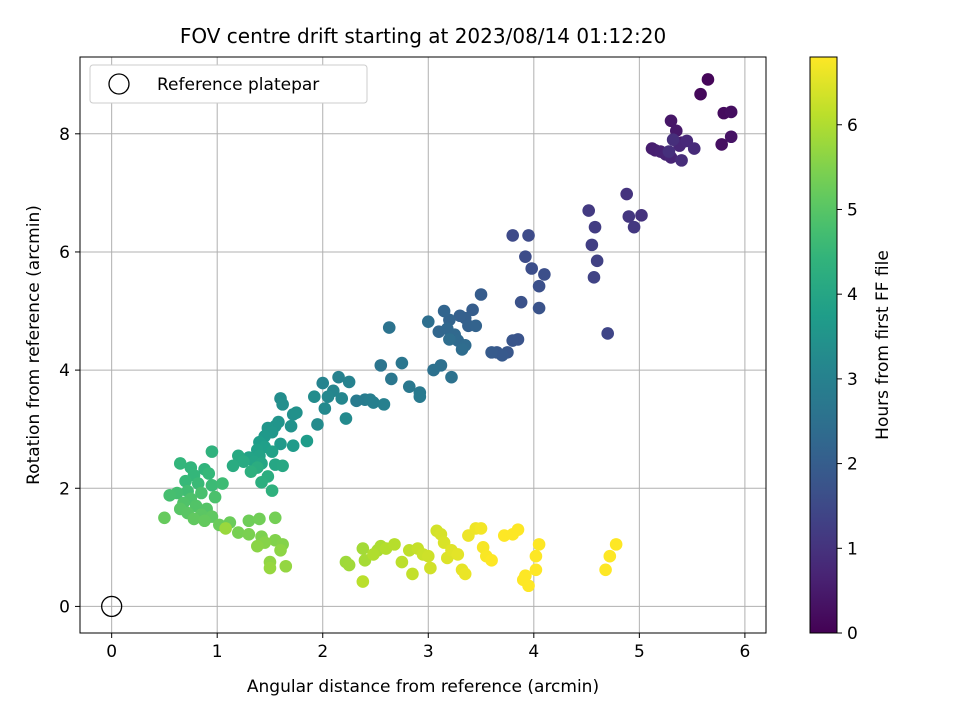 Image resolution: width=960 pixels, height=725 pixels. Describe the element at coordinates (64, 607) in the screenshot. I see `y-tick-label: 0` at that location.